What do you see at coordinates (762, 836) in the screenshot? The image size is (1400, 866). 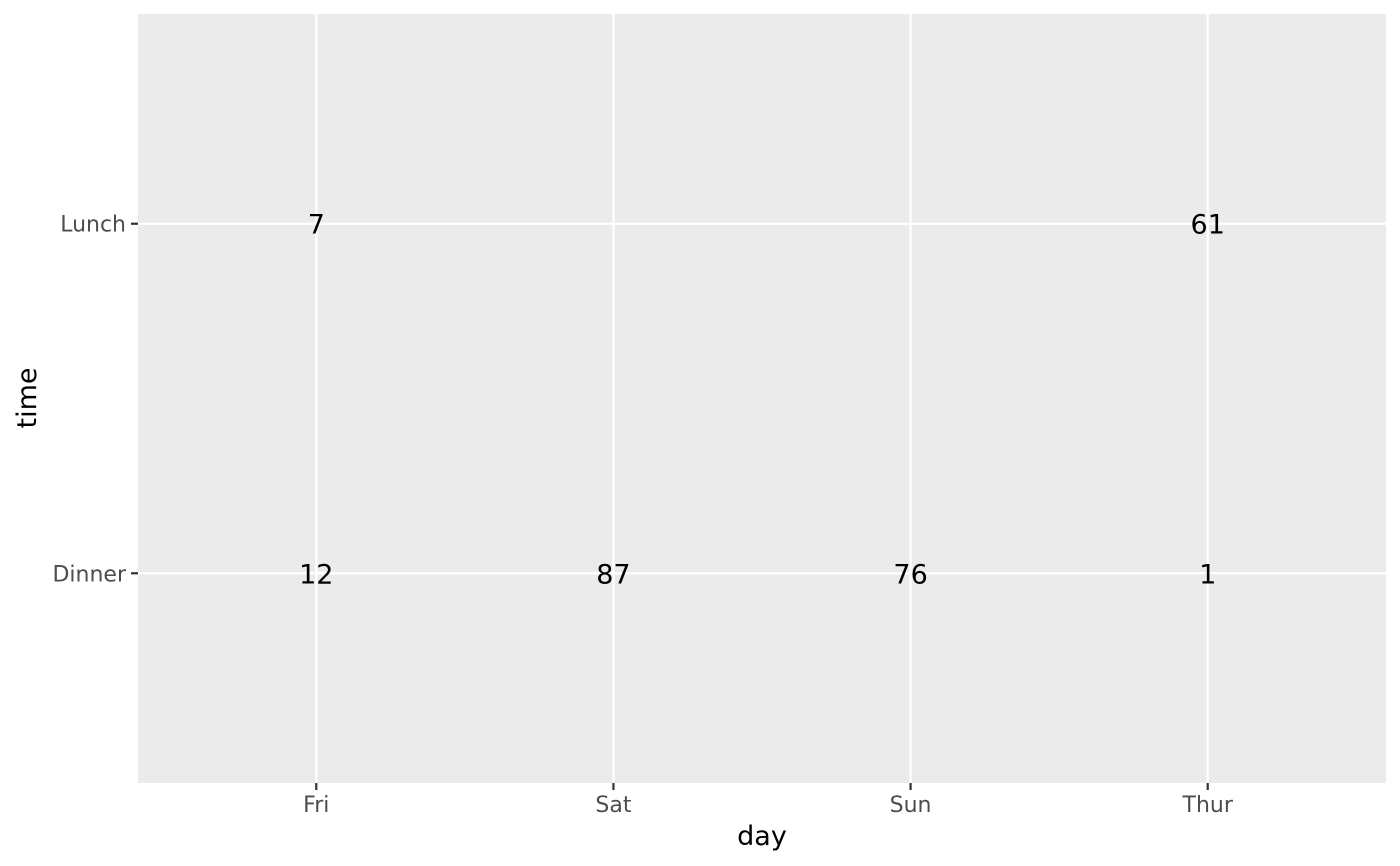 I see `x-axis-title: day` at bounding box center [762, 836].